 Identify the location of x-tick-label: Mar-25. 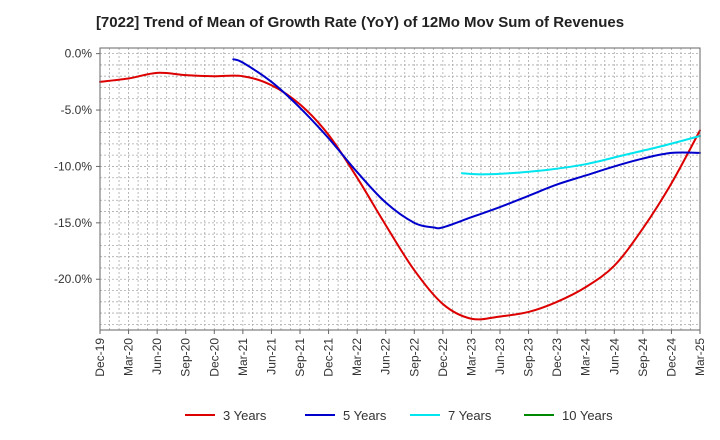
(700, 357).